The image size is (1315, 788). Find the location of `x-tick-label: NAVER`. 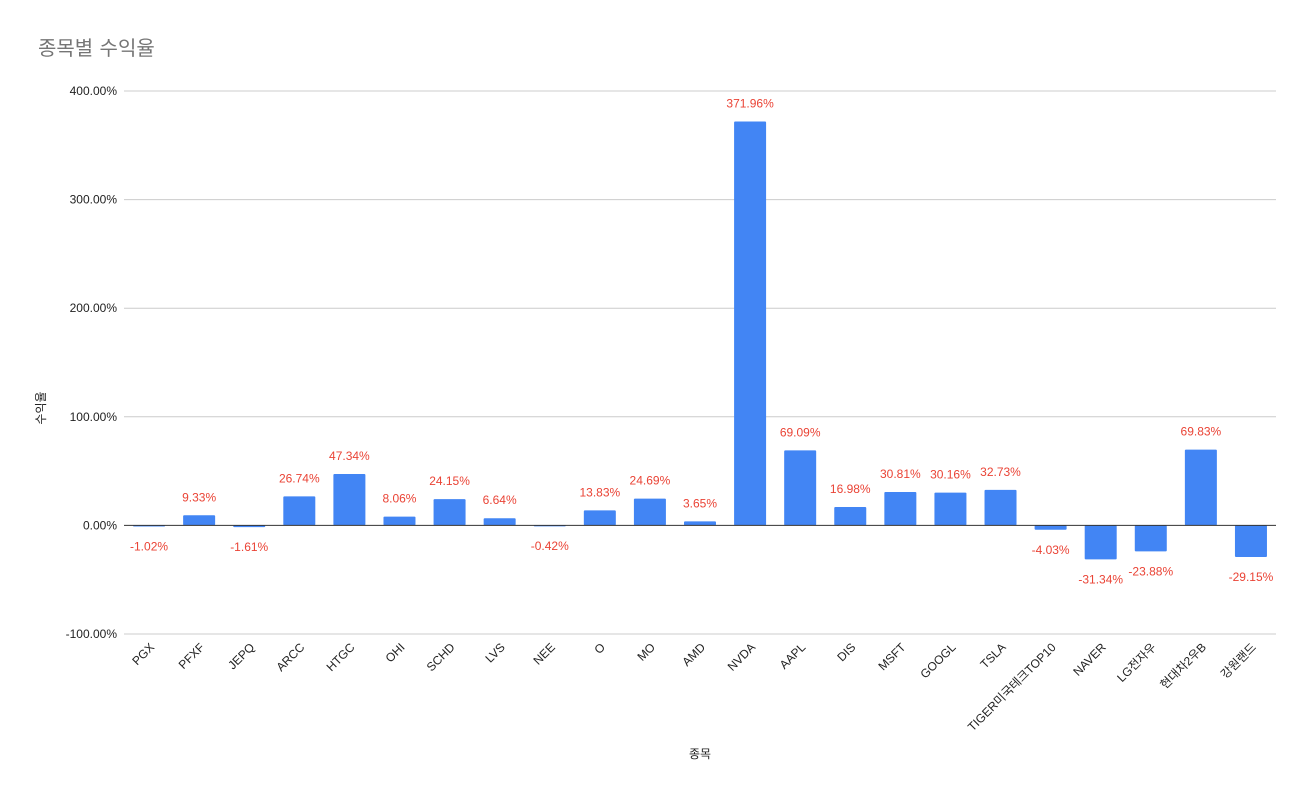

x-tick-label: NAVER is located at coordinates (1089, 659).